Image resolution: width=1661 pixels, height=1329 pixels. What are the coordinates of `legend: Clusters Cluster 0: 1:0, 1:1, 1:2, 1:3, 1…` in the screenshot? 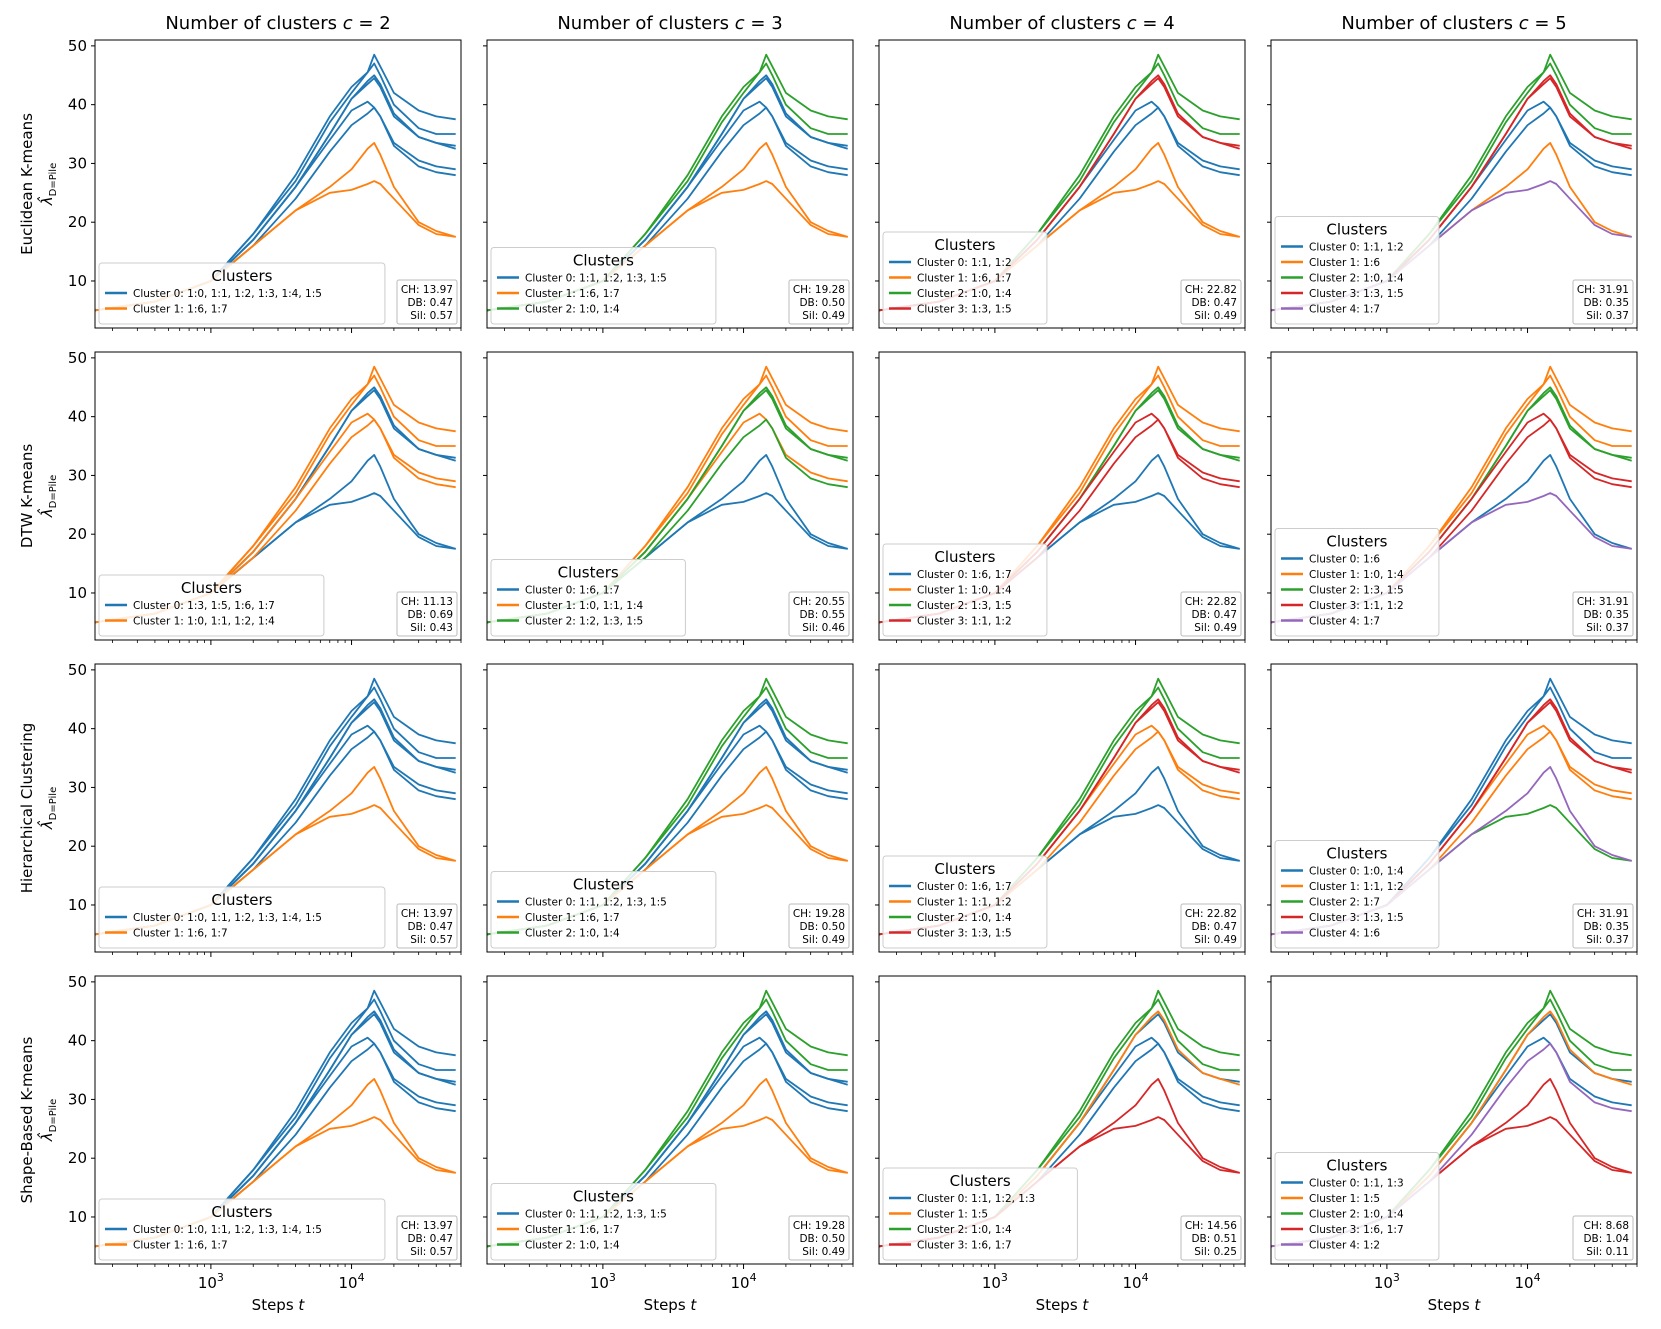 It's located at (242, 293).